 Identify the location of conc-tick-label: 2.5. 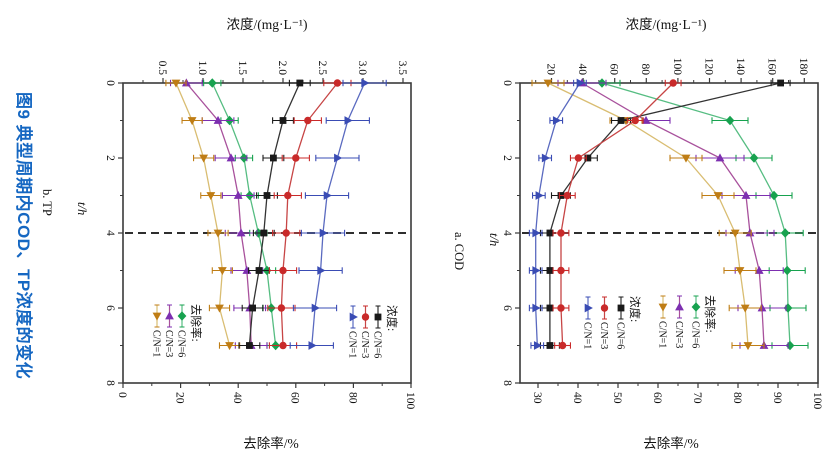
(322, 68).